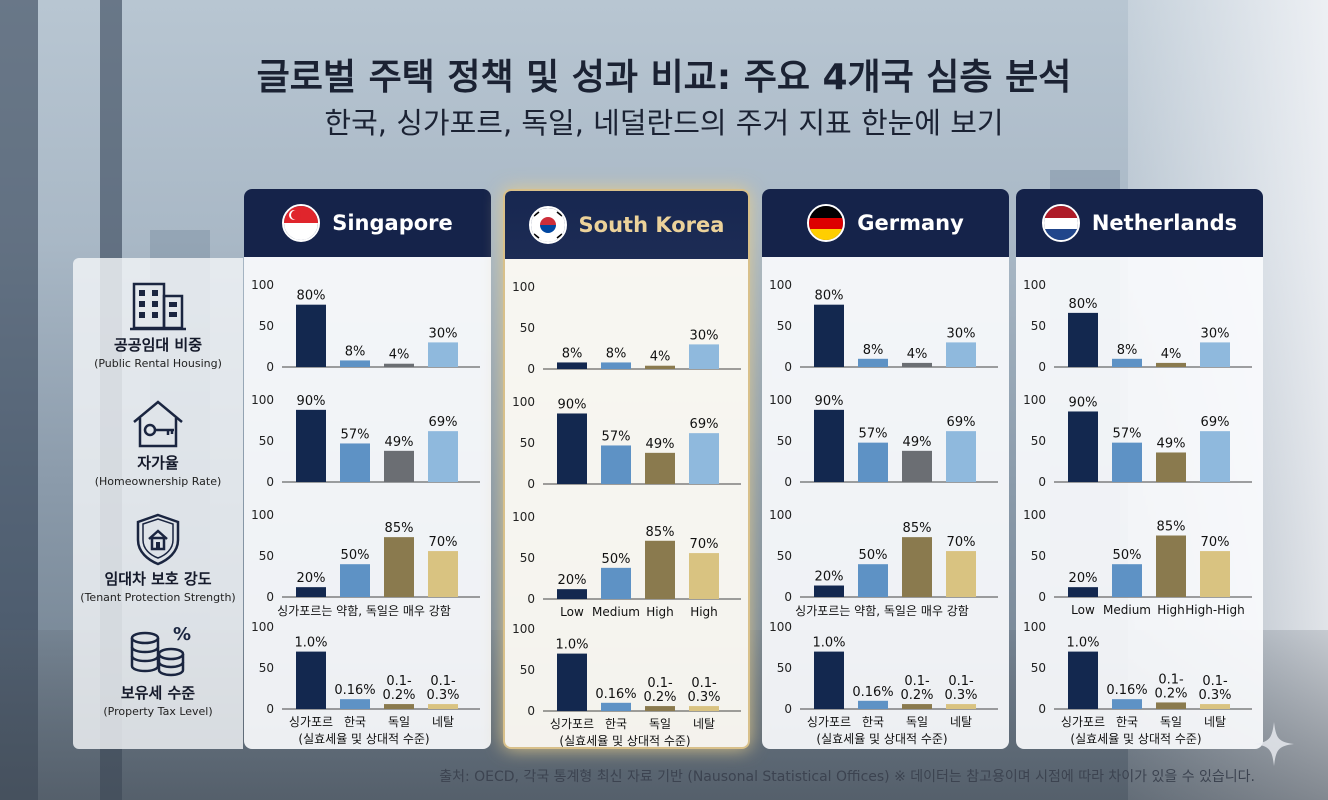 This screenshot has width=1328, height=800. Describe the element at coordinates (367, 223) in the screenshot. I see `panel-header: Singapore` at that location.